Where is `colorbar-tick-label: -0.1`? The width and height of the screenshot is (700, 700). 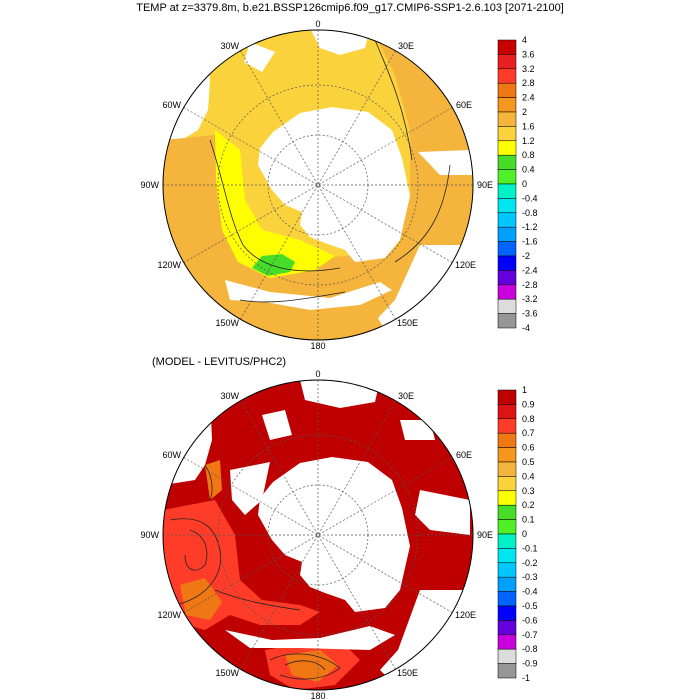 colorbar-tick-label: -0.1 is located at coordinates (530, 548).